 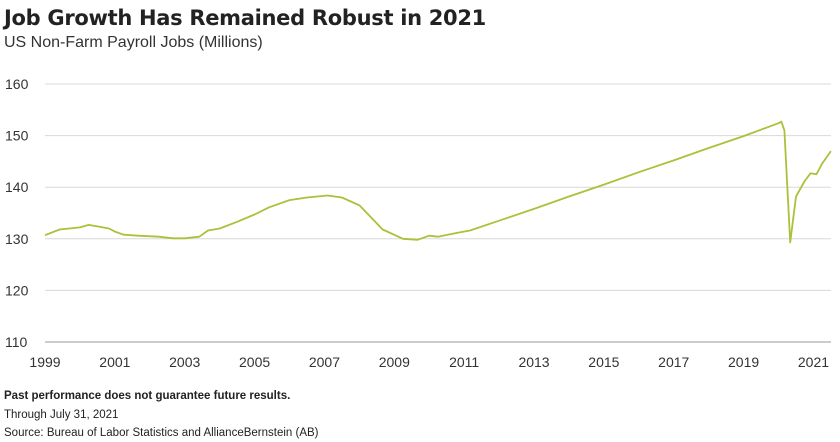 I want to click on x-tick-label: 2013, so click(x=533, y=362).